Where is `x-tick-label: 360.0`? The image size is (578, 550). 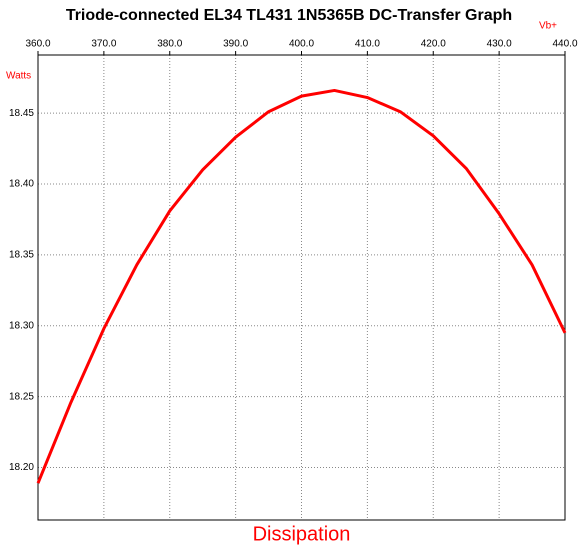
x-tick-label: 360.0 is located at coordinates (37, 44).